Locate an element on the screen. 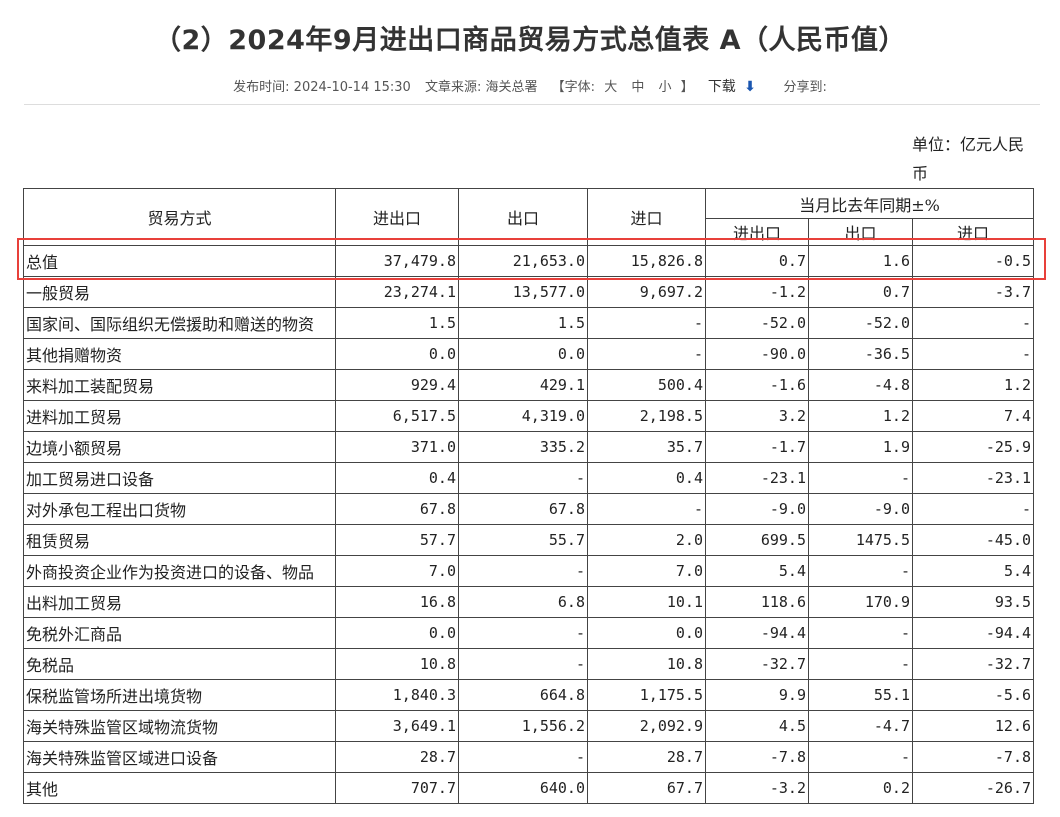 This screenshot has width=1060, height=817. share-label: 分享到: is located at coordinates (805, 87).